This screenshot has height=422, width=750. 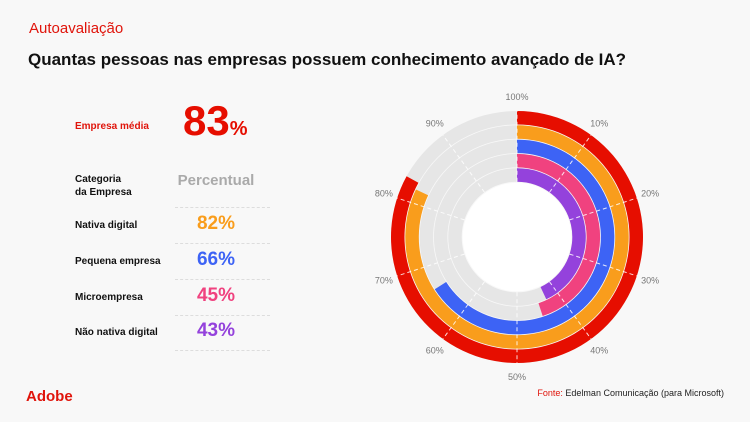 What do you see at coordinates (206, 120) in the screenshot?
I see `summary-number: 83` at bounding box center [206, 120].